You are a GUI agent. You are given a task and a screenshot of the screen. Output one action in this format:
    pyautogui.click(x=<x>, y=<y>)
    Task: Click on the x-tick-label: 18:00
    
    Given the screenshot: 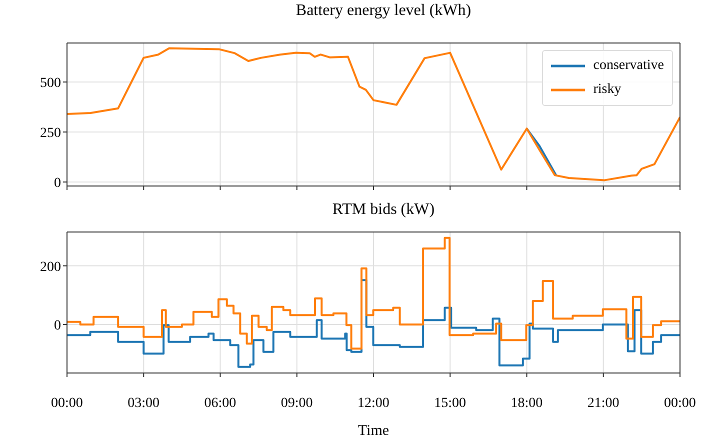 What is the action you would take?
    pyautogui.click(x=526, y=403)
    